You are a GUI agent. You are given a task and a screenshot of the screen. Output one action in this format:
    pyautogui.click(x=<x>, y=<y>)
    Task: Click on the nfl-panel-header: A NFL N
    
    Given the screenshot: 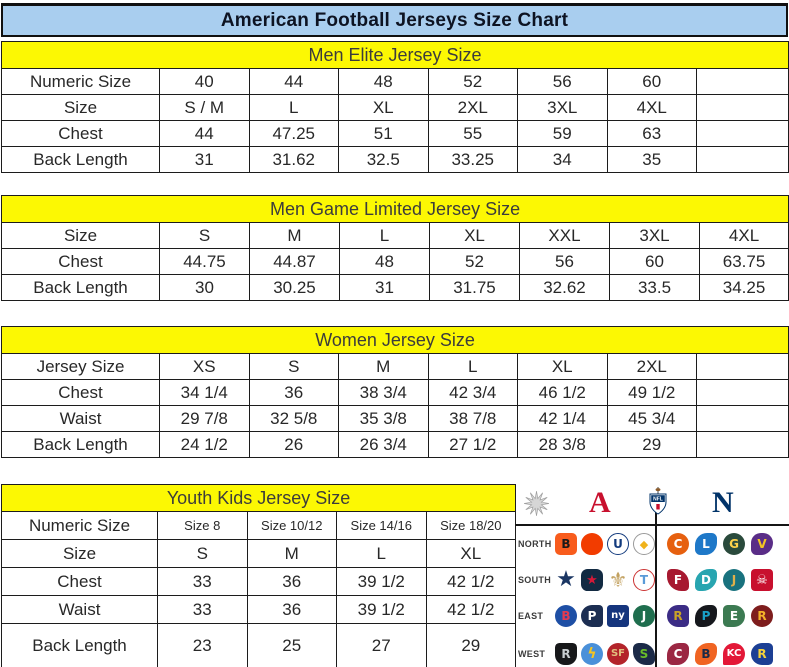 What is the action you would take?
    pyautogui.click(x=652, y=505)
    